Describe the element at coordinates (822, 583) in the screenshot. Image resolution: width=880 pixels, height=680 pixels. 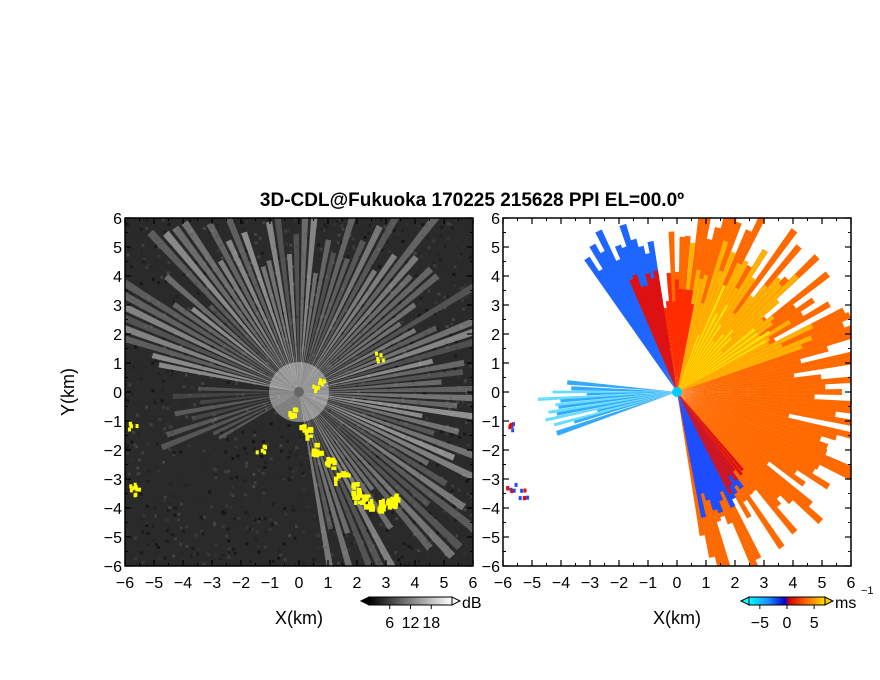
I see `x-tick-label: 5` at that location.